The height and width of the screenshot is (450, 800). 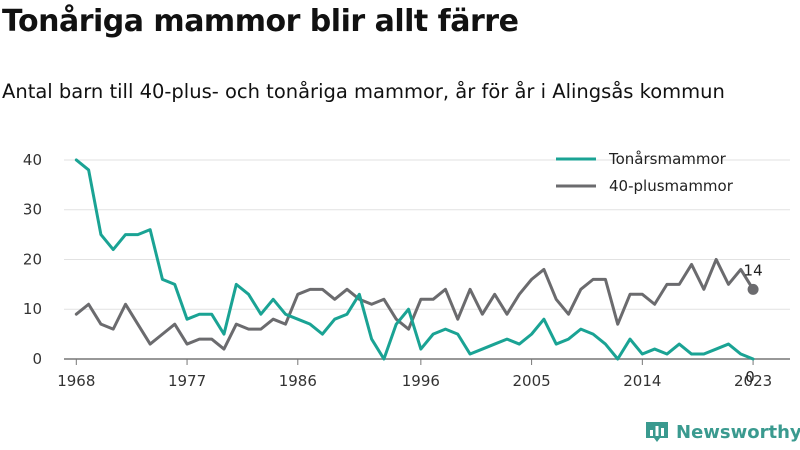 I want to click on legend: Tonårsmammor 40-plusmammor, so click(x=645, y=172).